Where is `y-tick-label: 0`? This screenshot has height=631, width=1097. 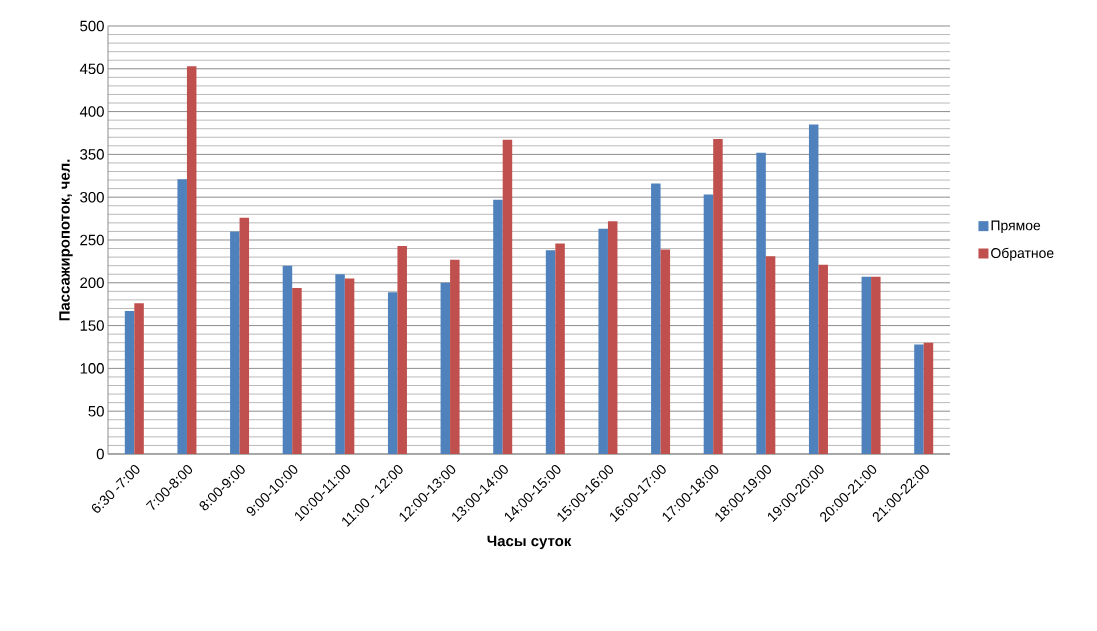
y-tick-label: 0 is located at coordinates (100, 454).